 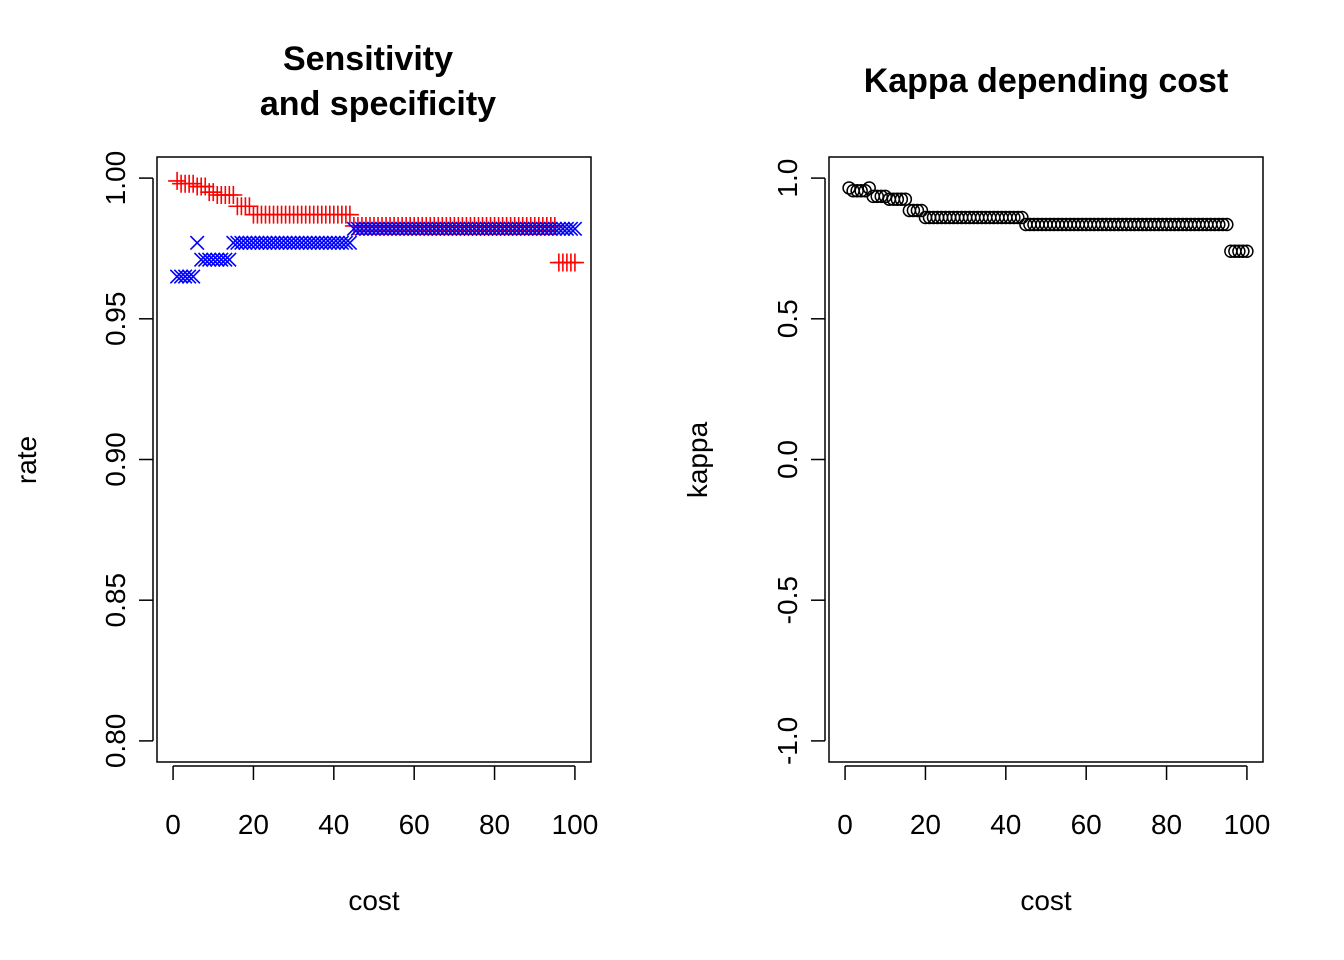 What do you see at coordinates (115, 178) in the screenshot?
I see `y-tick-label: 1.00` at bounding box center [115, 178].